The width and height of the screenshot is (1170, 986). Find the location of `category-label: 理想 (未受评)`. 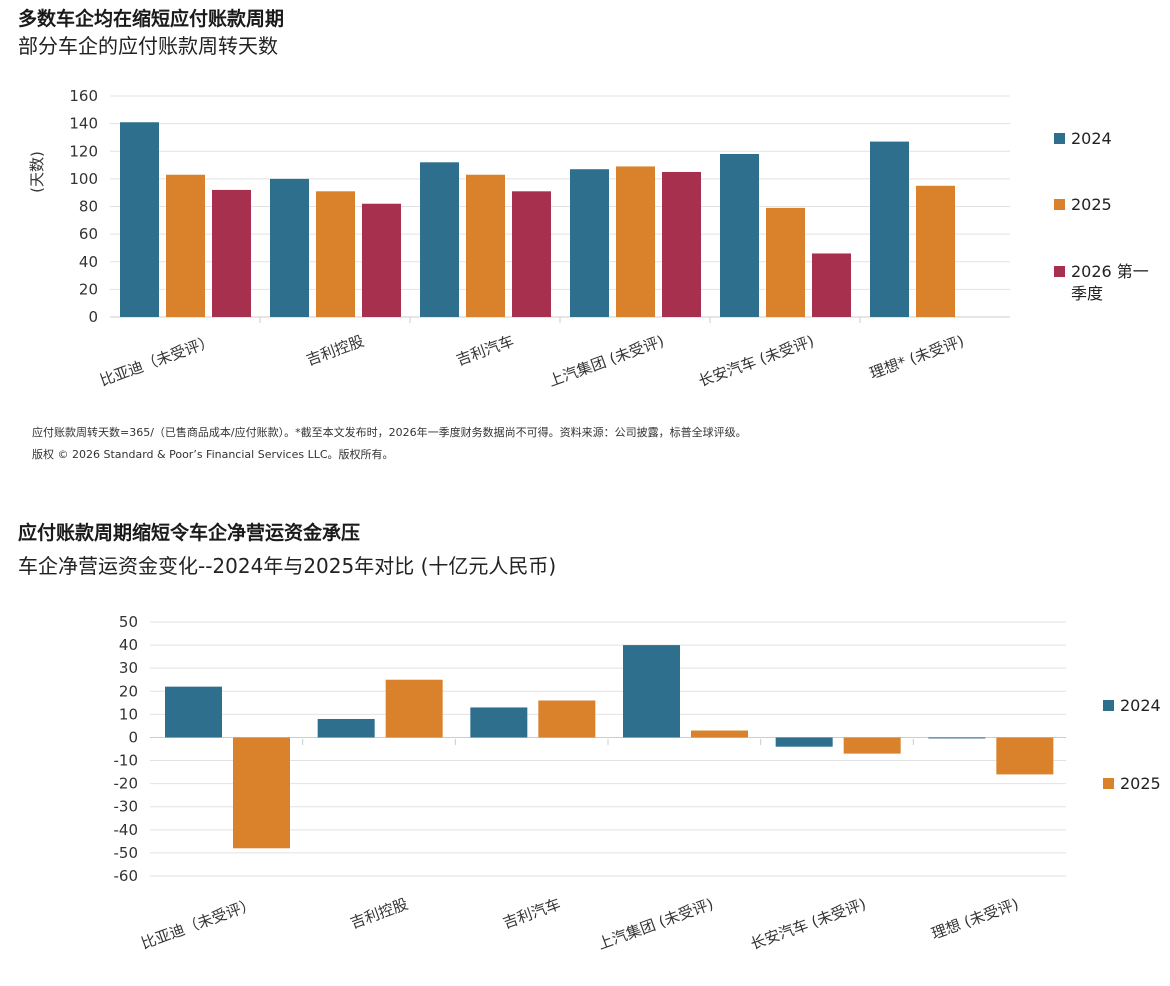

category-label: 理想 (未受评) is located at coordinates (975, 919).